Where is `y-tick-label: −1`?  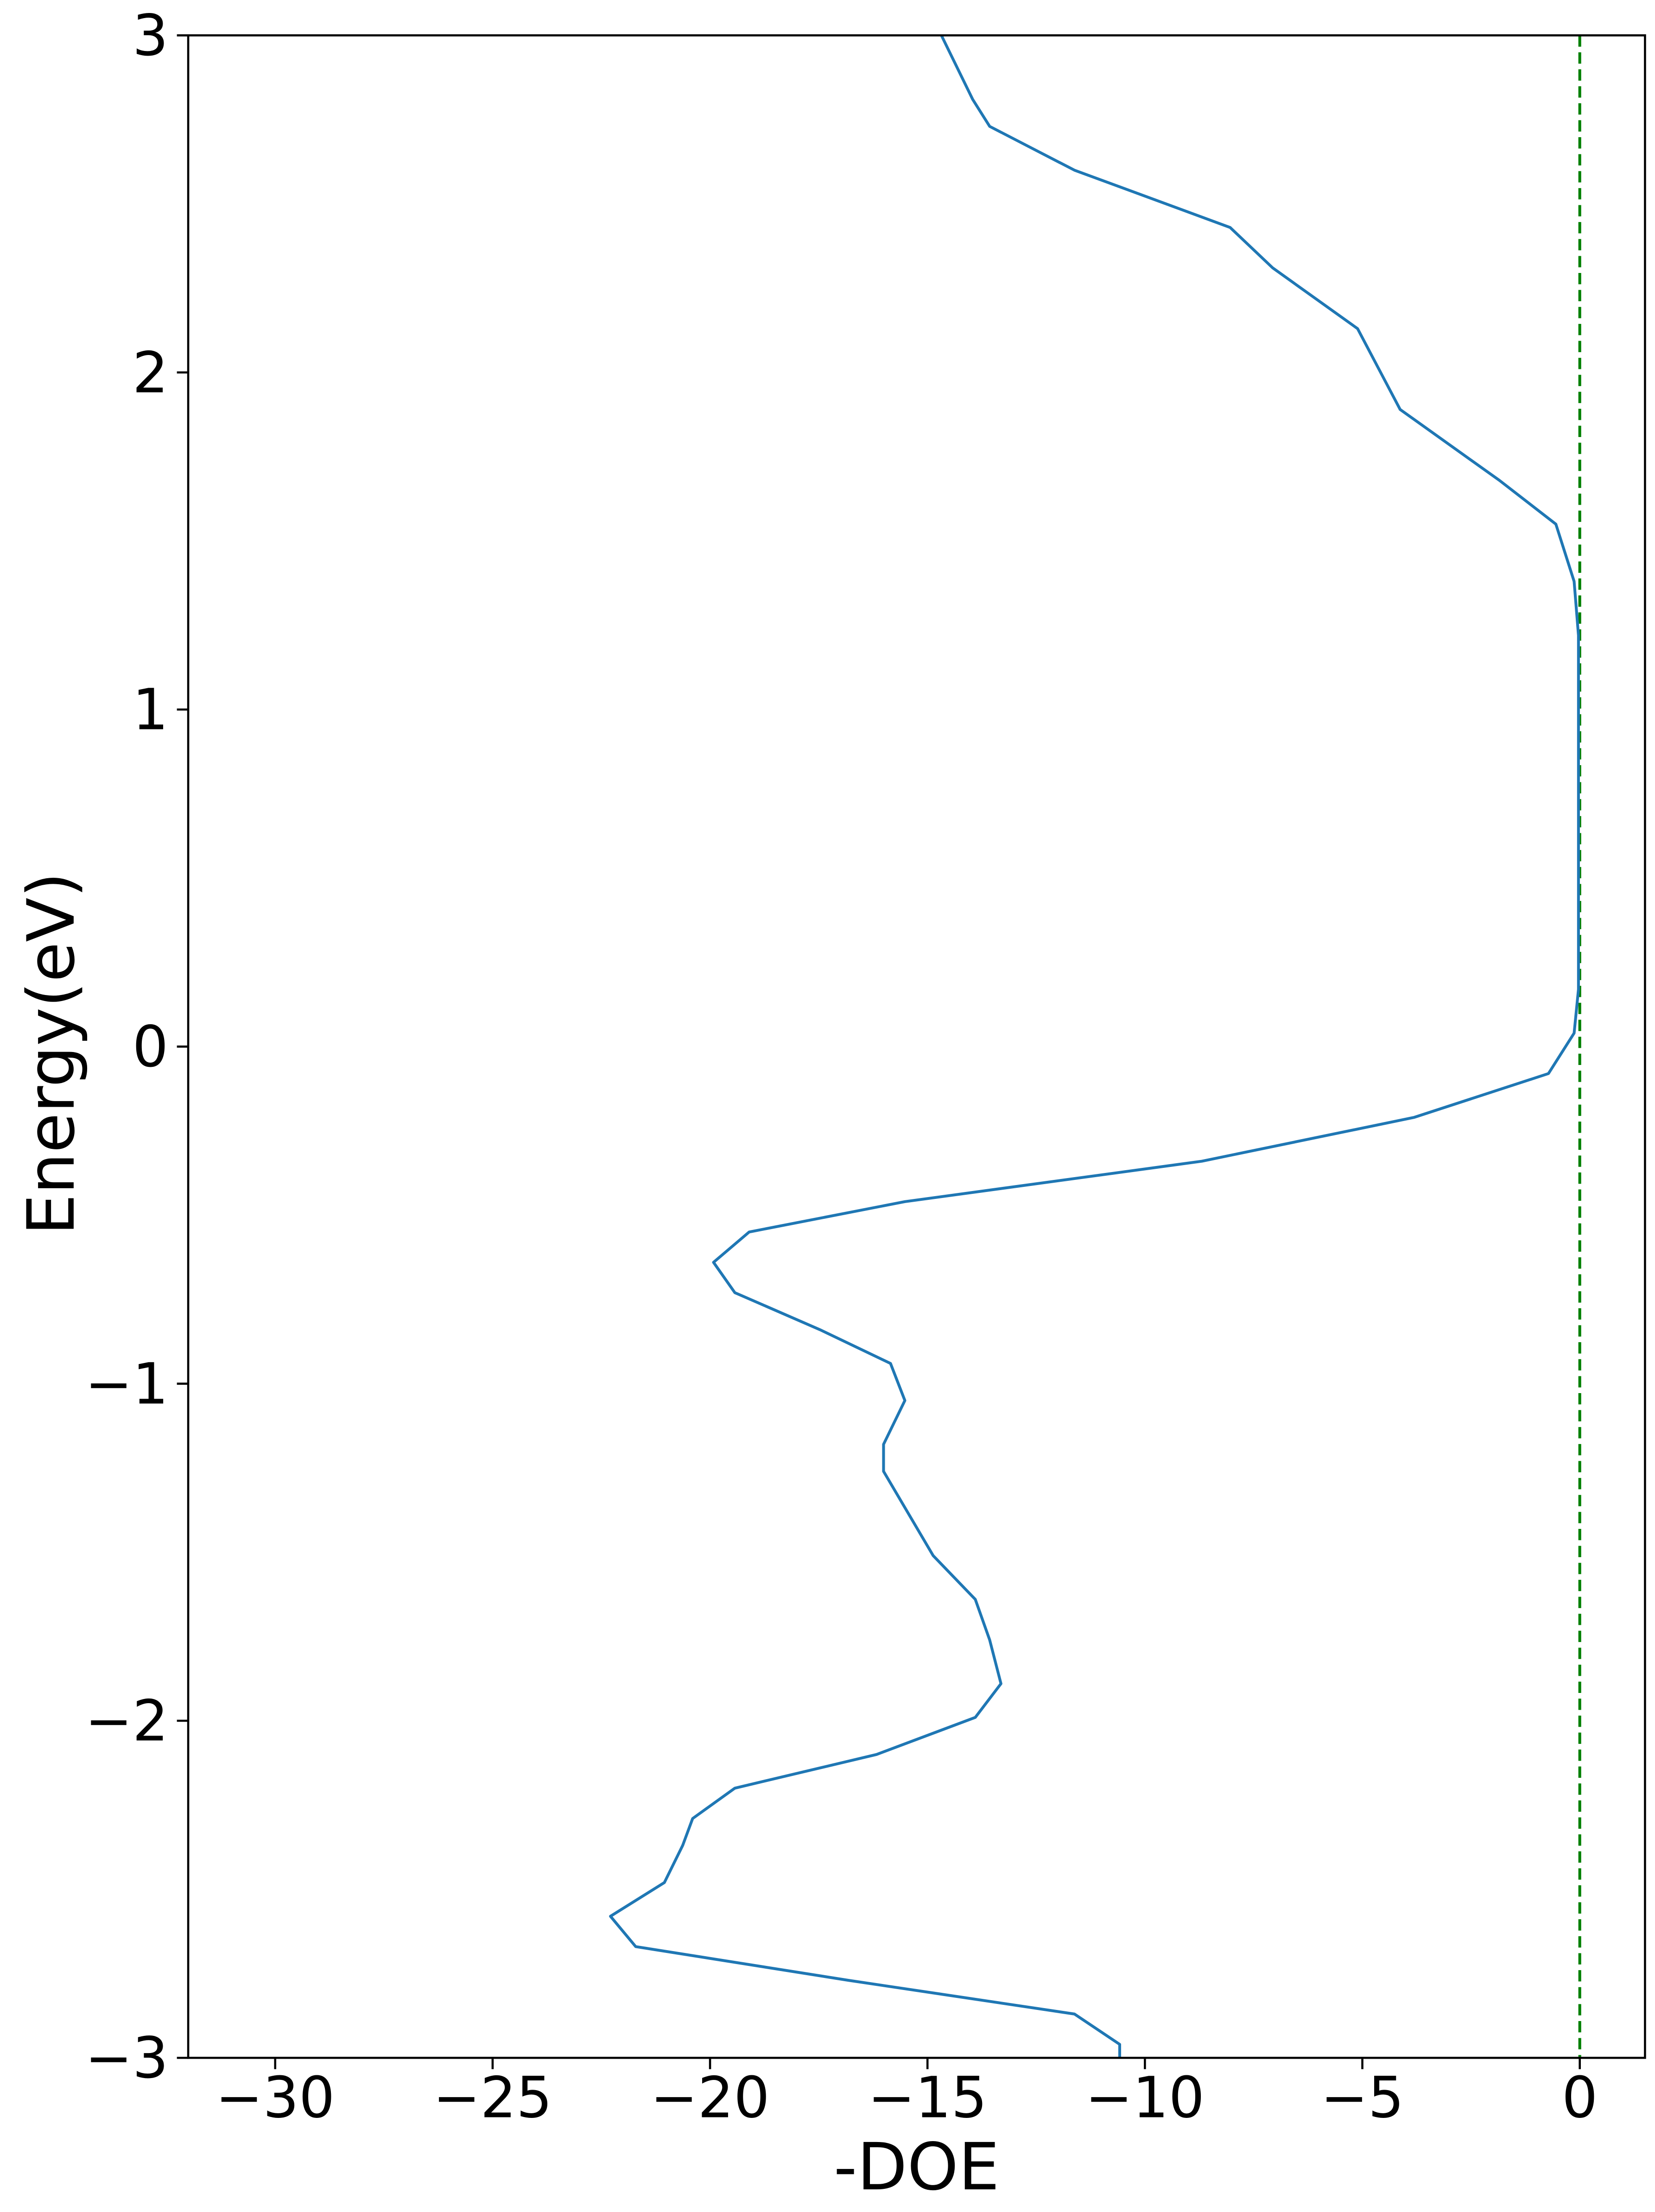
y-tick-label: −1 is located at coordinates (126, 1384).